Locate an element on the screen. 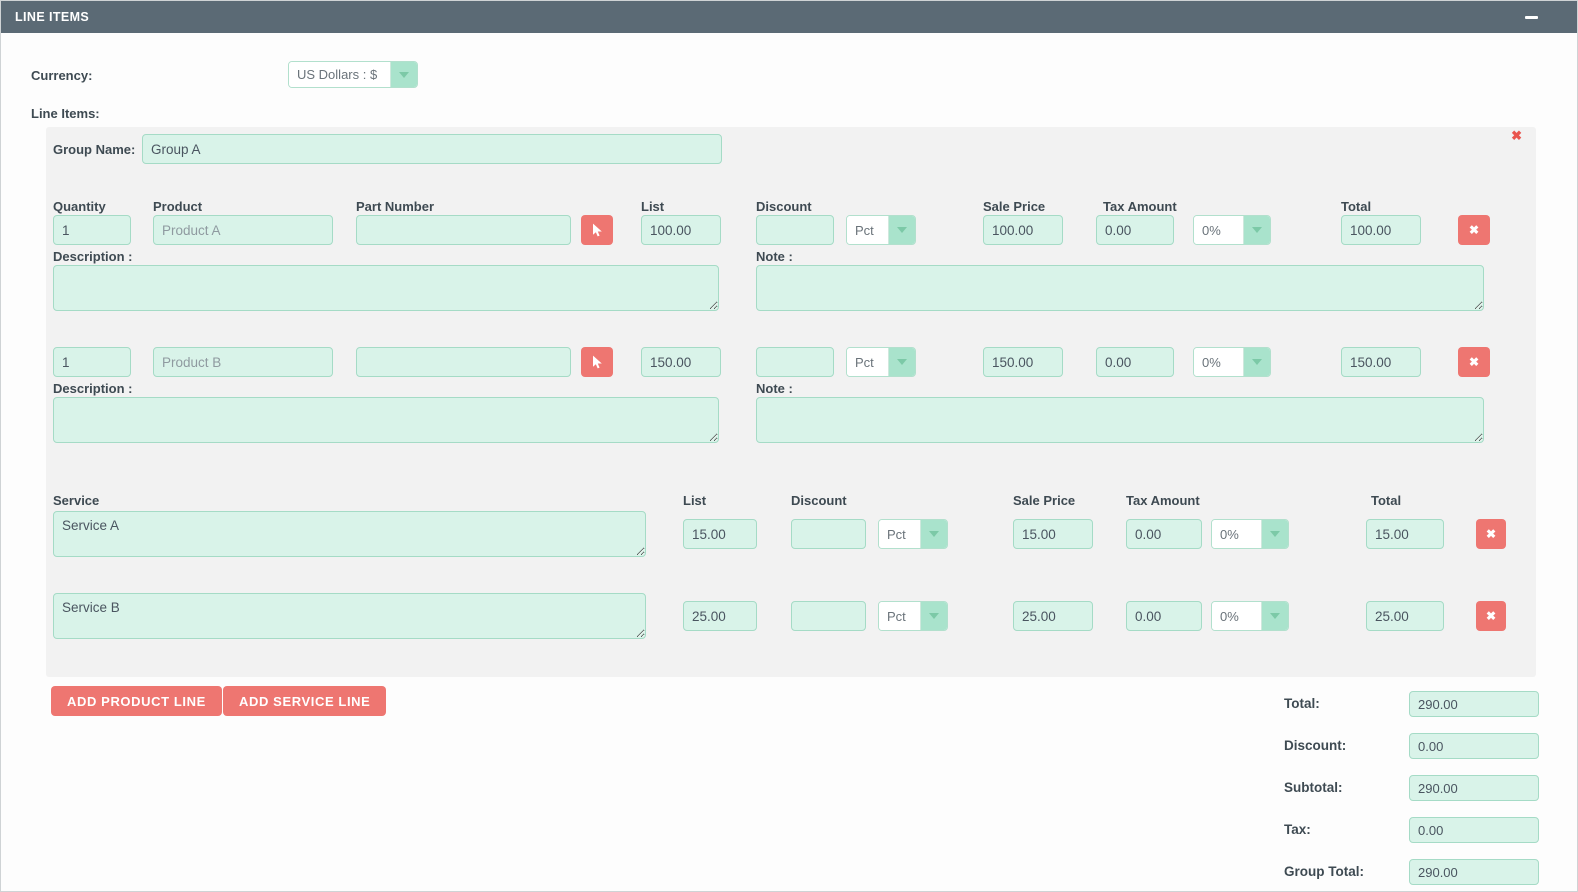 This screenshot has height=892, width=1578. group-total-input is located at coordinates (1474, 872).